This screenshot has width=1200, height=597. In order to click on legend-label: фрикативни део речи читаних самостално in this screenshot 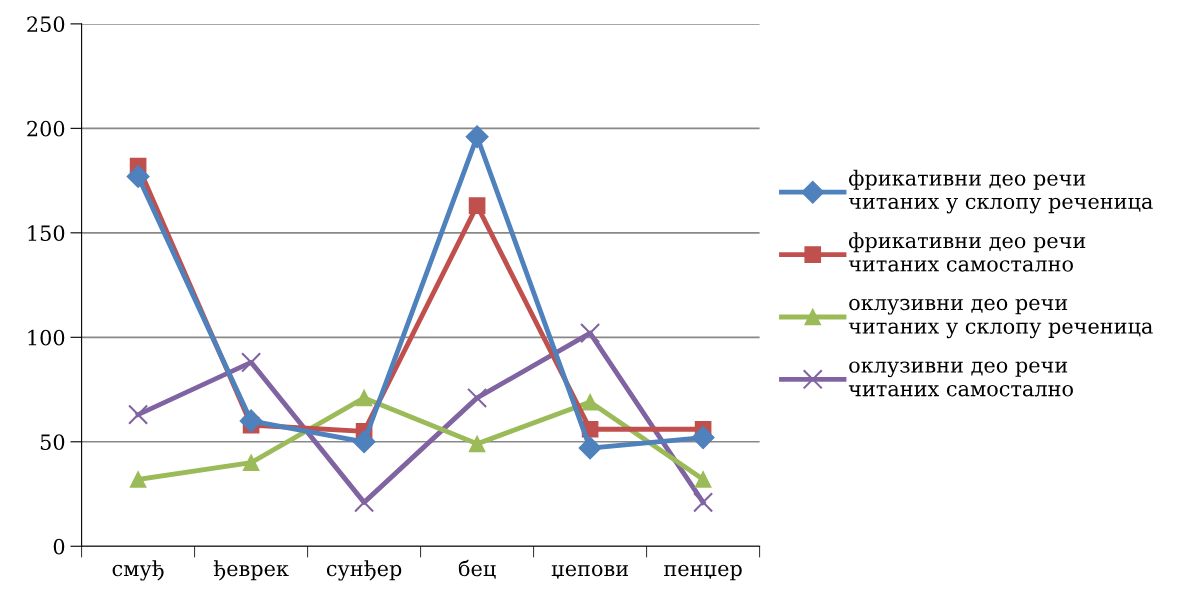, I will do `click(967, 252)`.